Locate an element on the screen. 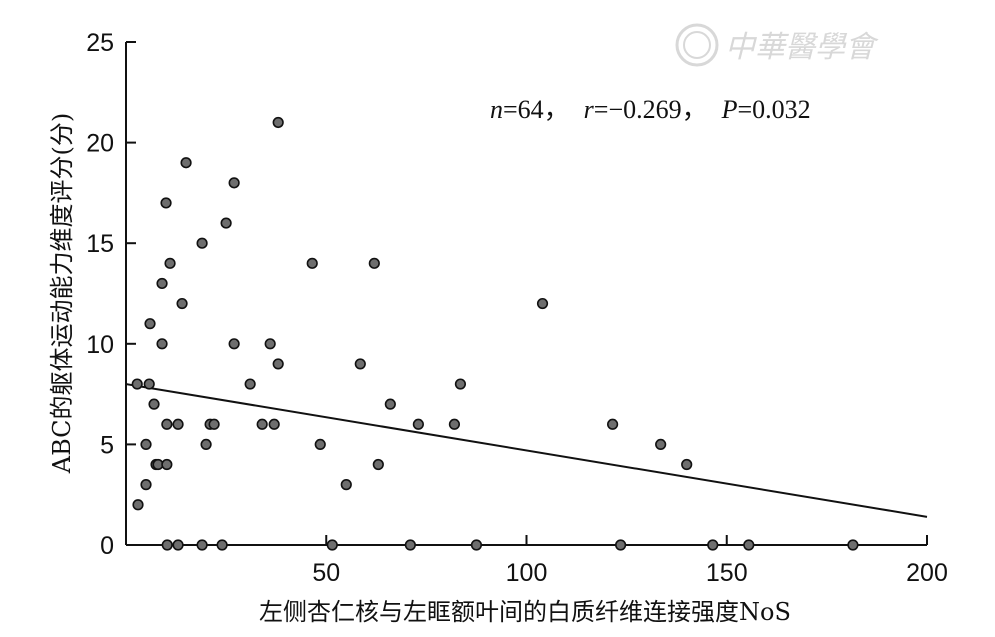 Image resolution: width=995 pixels, height=637 pixels. x-tick-label: 150 is located at coordinates (727, 573).